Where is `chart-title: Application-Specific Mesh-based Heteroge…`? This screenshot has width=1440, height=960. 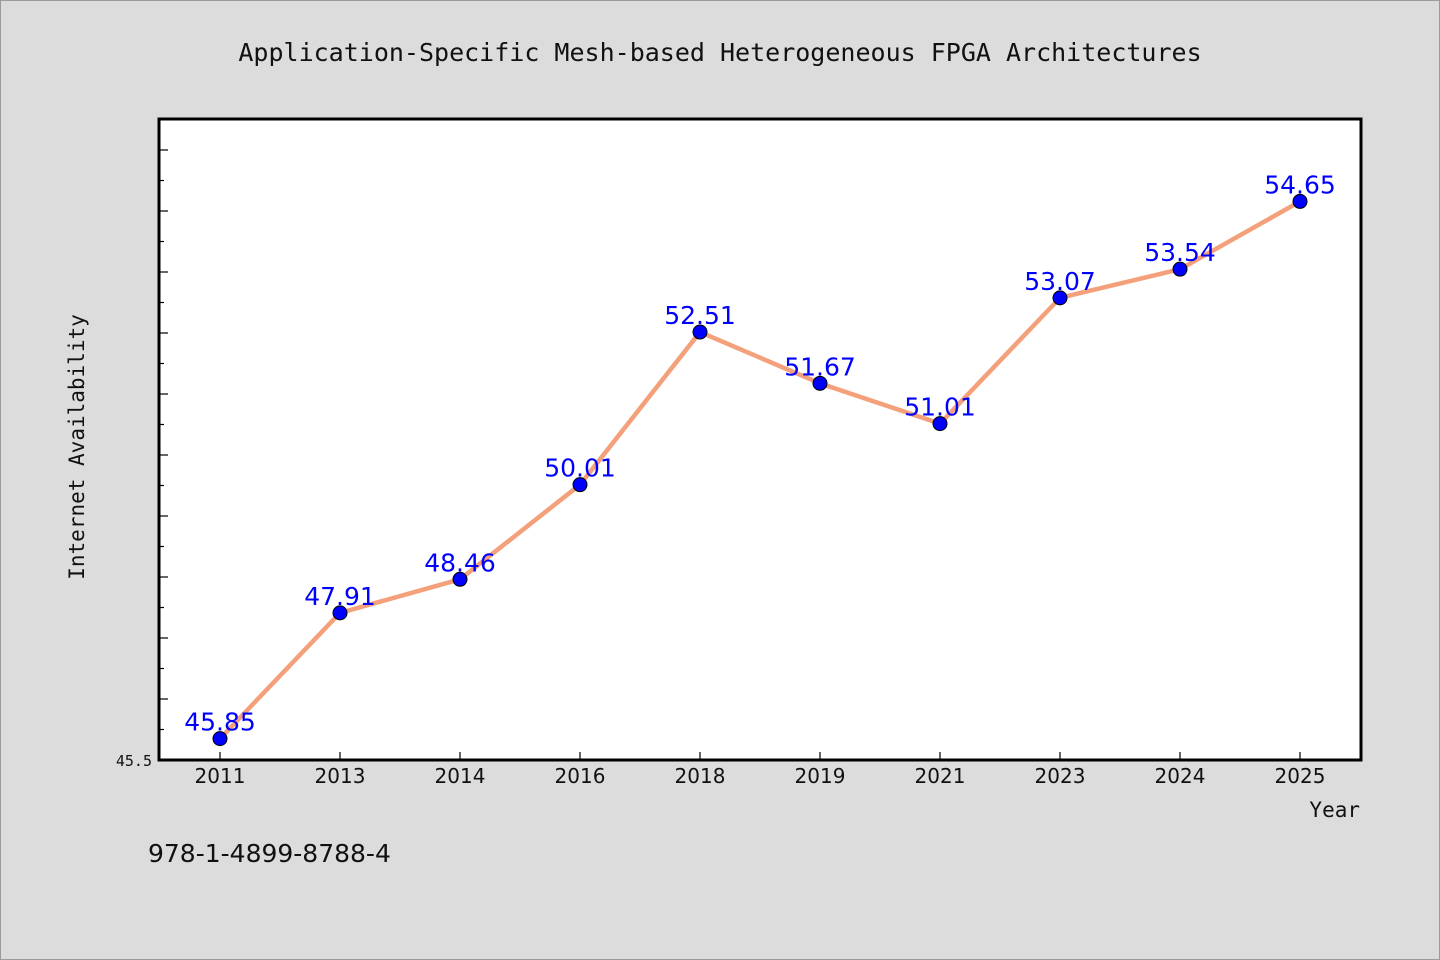
chart-title: Application-Specific Mesh-based Heteroge… is located at coordinates (719, 52).